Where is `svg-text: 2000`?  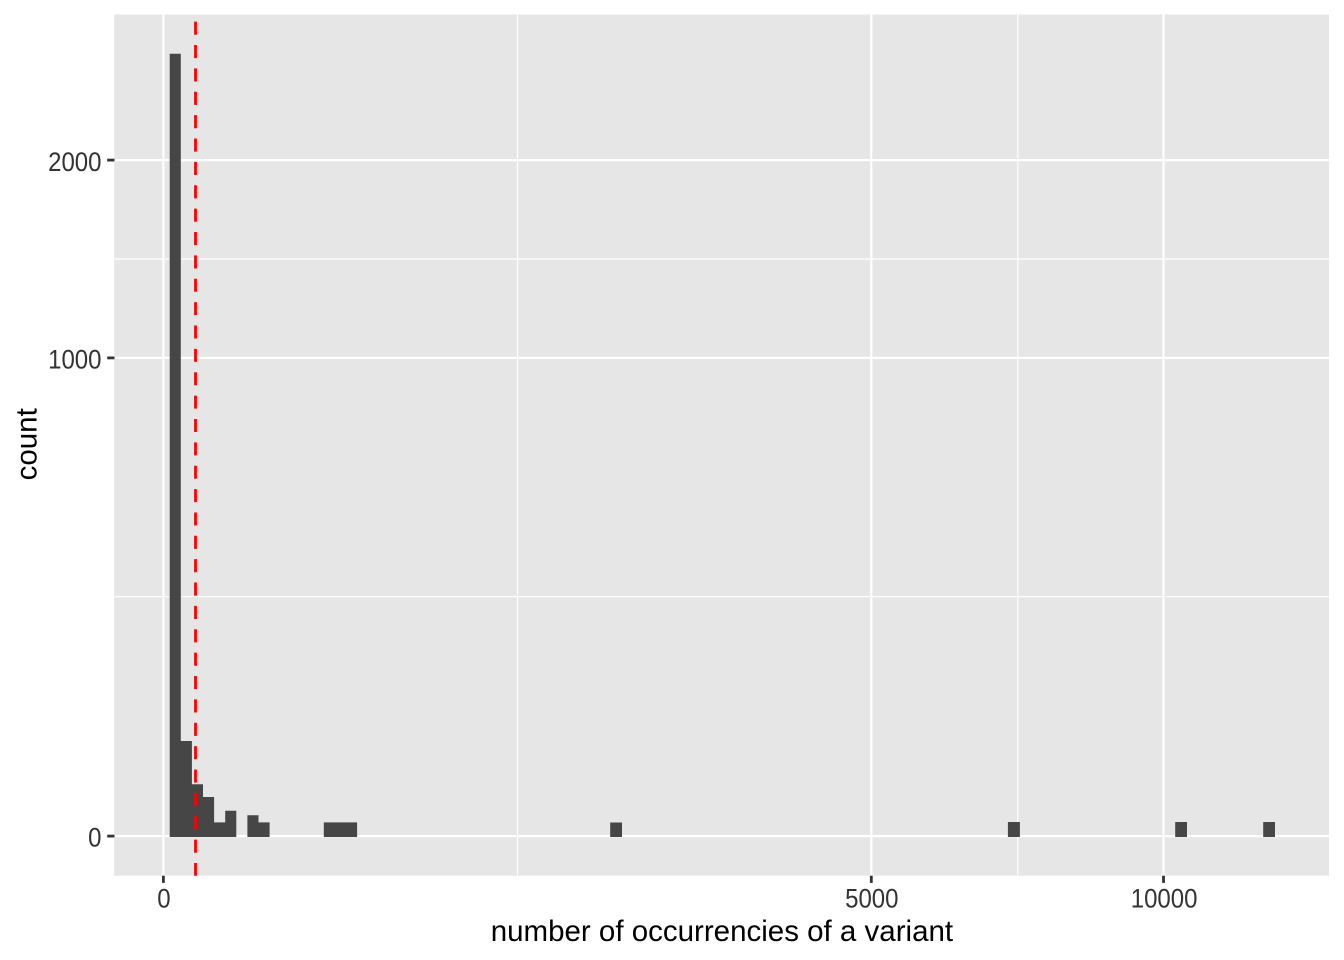 svg-text: 2000 is located at coordinates (74, 162).